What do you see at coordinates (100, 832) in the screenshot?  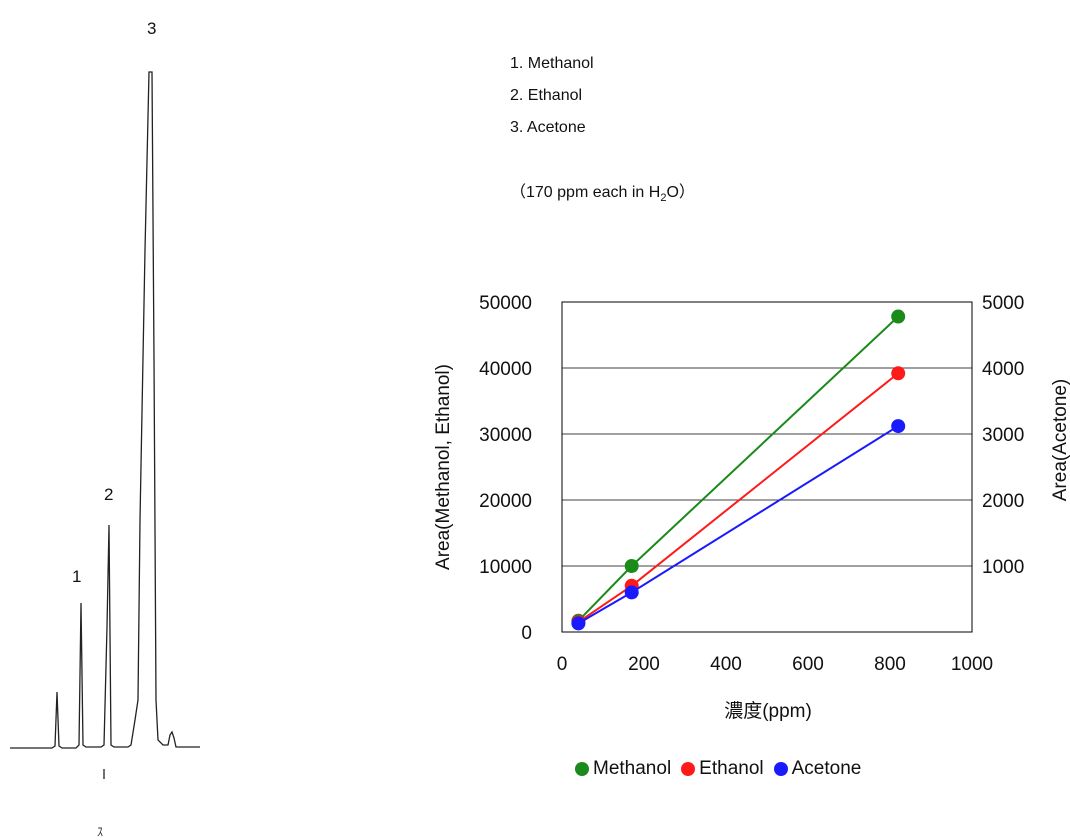 I see `injection-mark: ｽ` at bounding box center [100, 832].